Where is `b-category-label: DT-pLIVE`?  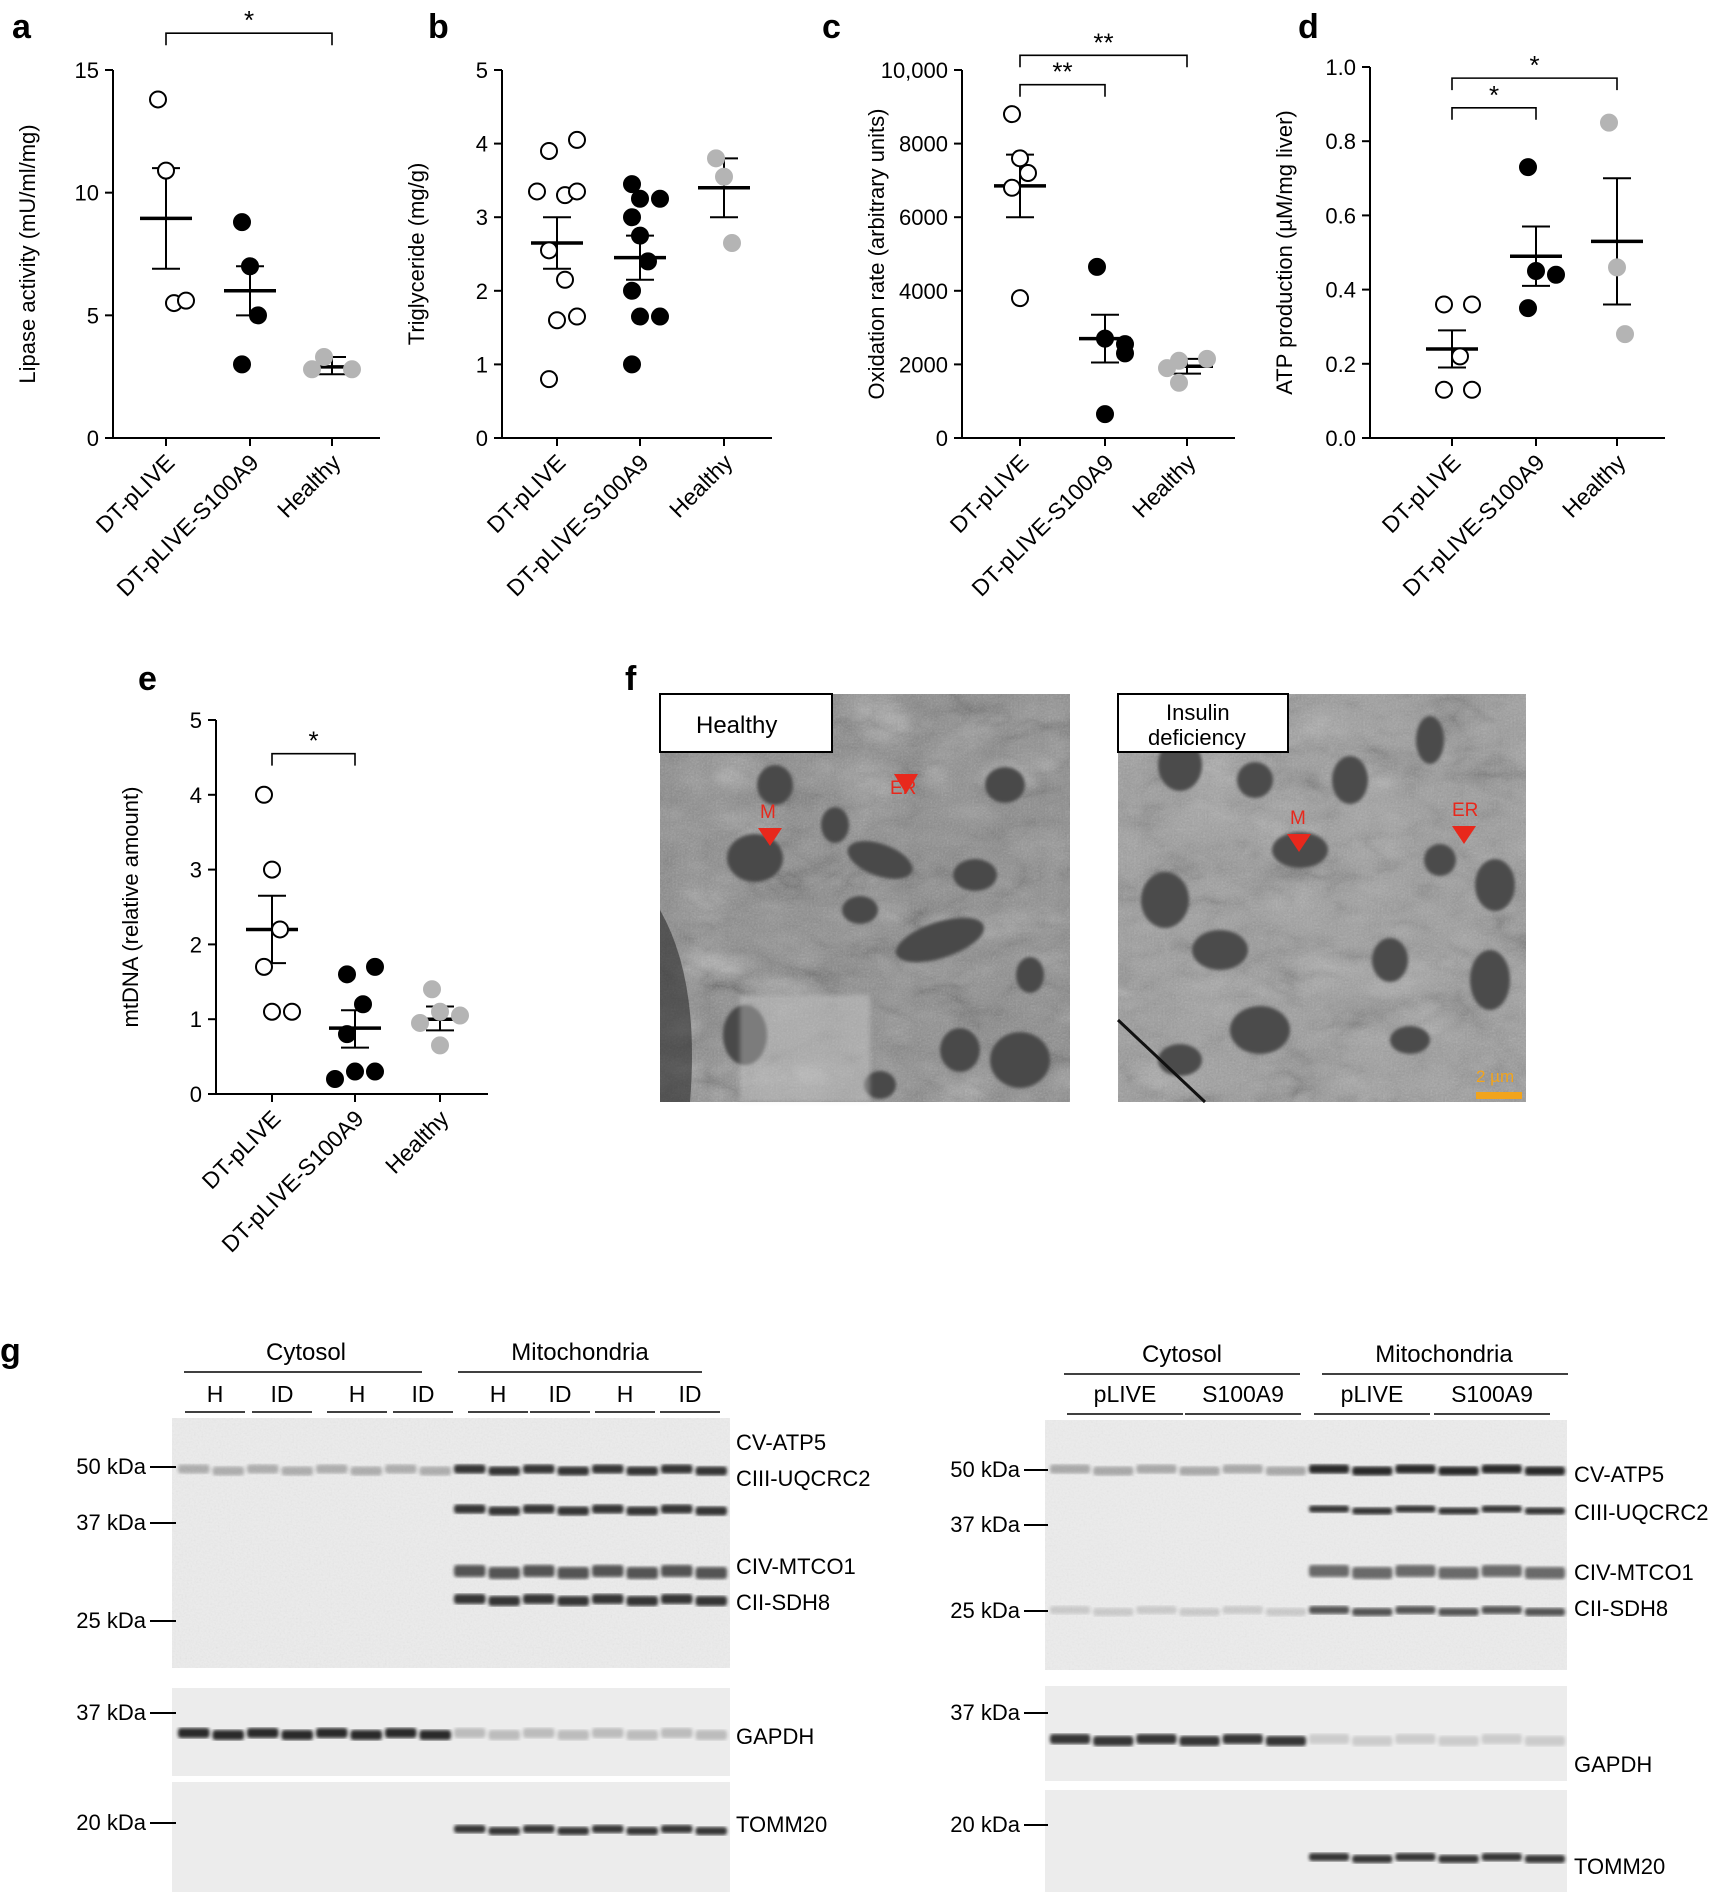
b-category-label: DT-pLIVE is located at coordinates (526, 493).